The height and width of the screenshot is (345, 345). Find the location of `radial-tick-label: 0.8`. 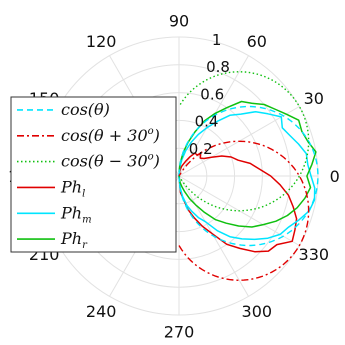

radial-tick-label: 0.8 is located at coordinates (218, 67).